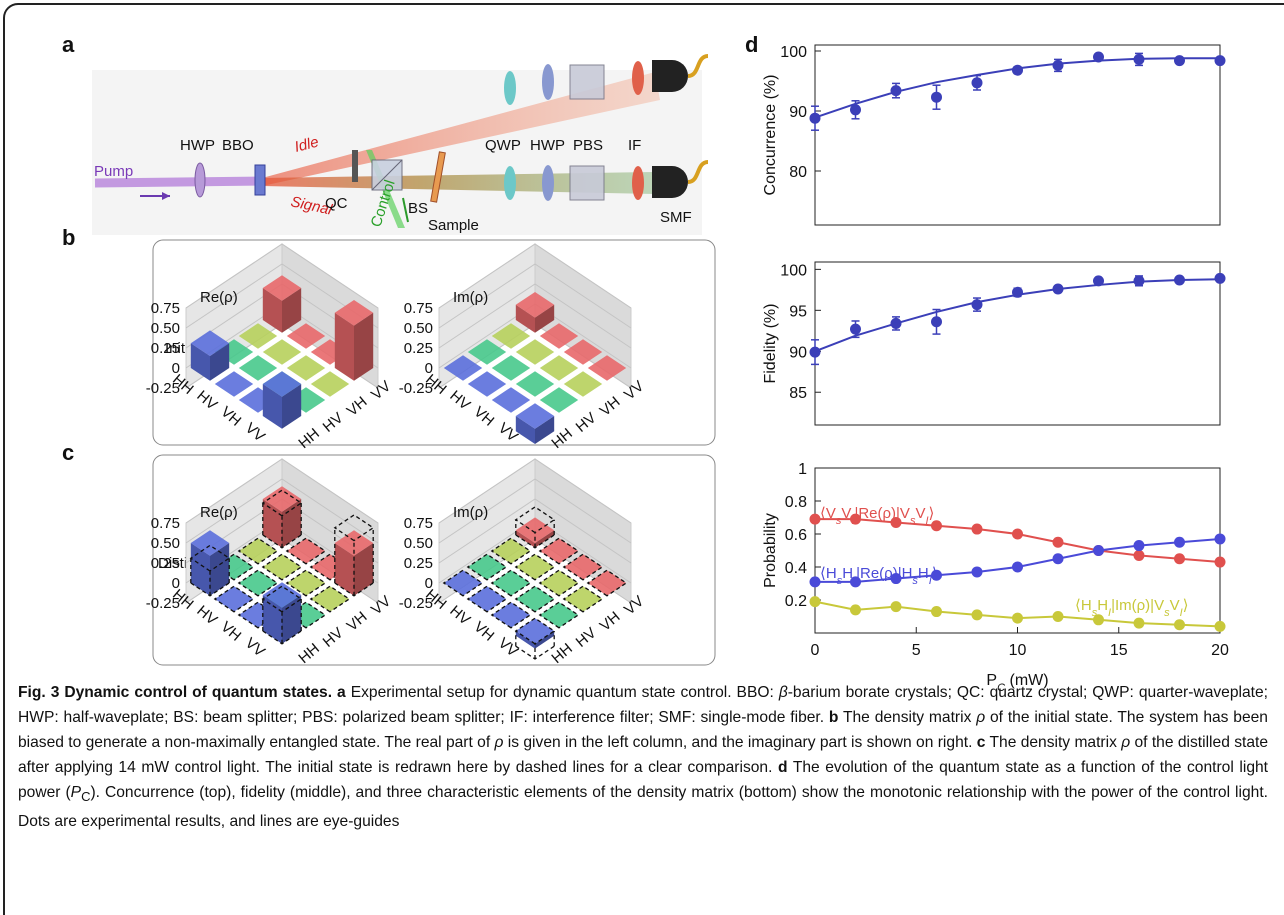  What do you see at coordinates (459, 400) in the screenshot?
I see `row-label: HV` at bounding box center [459, 400].